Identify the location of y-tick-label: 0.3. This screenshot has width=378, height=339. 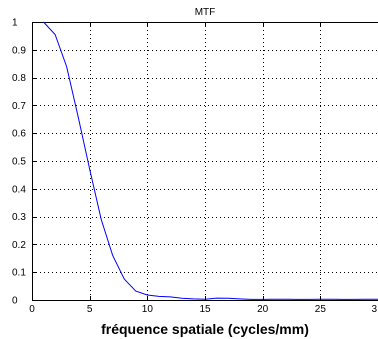
(19, 217).